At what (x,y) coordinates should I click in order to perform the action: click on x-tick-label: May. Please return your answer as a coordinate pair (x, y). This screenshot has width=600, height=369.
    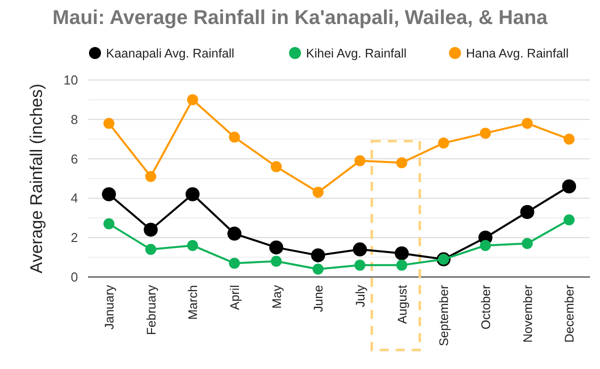
    Looking at the image, I should click on (277, 296).